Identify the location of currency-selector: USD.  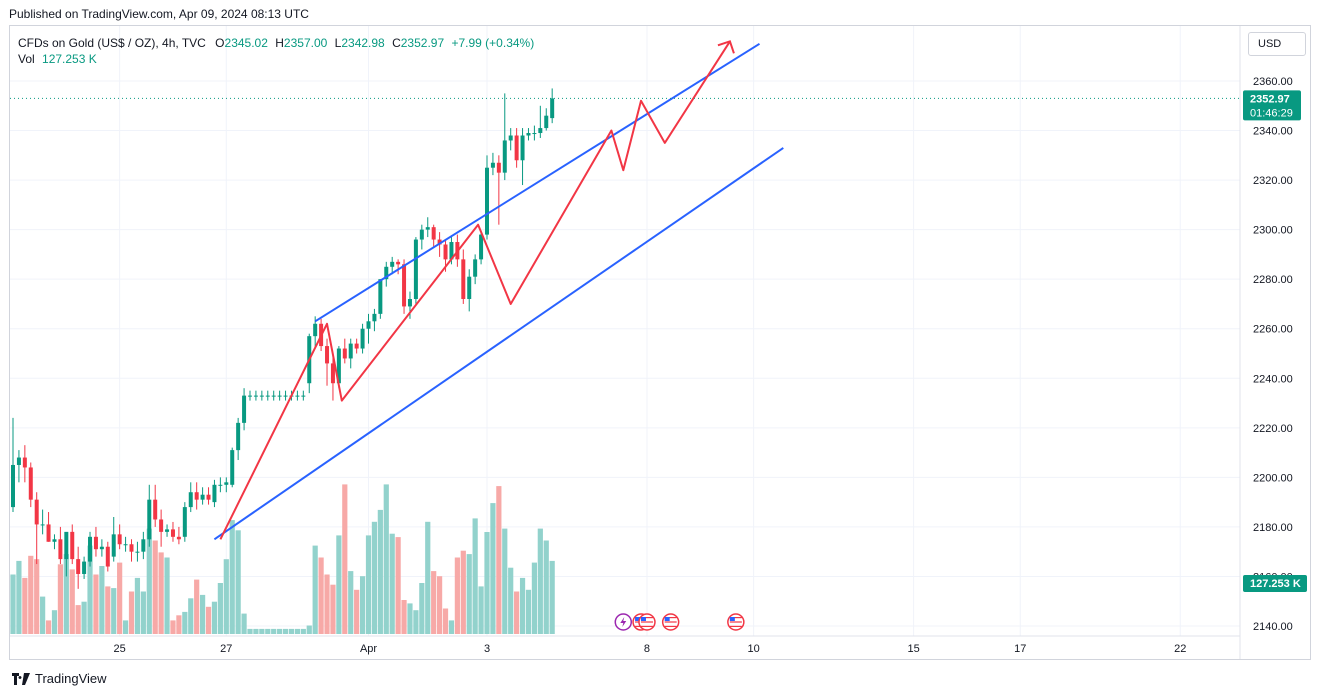
(1277, 44).